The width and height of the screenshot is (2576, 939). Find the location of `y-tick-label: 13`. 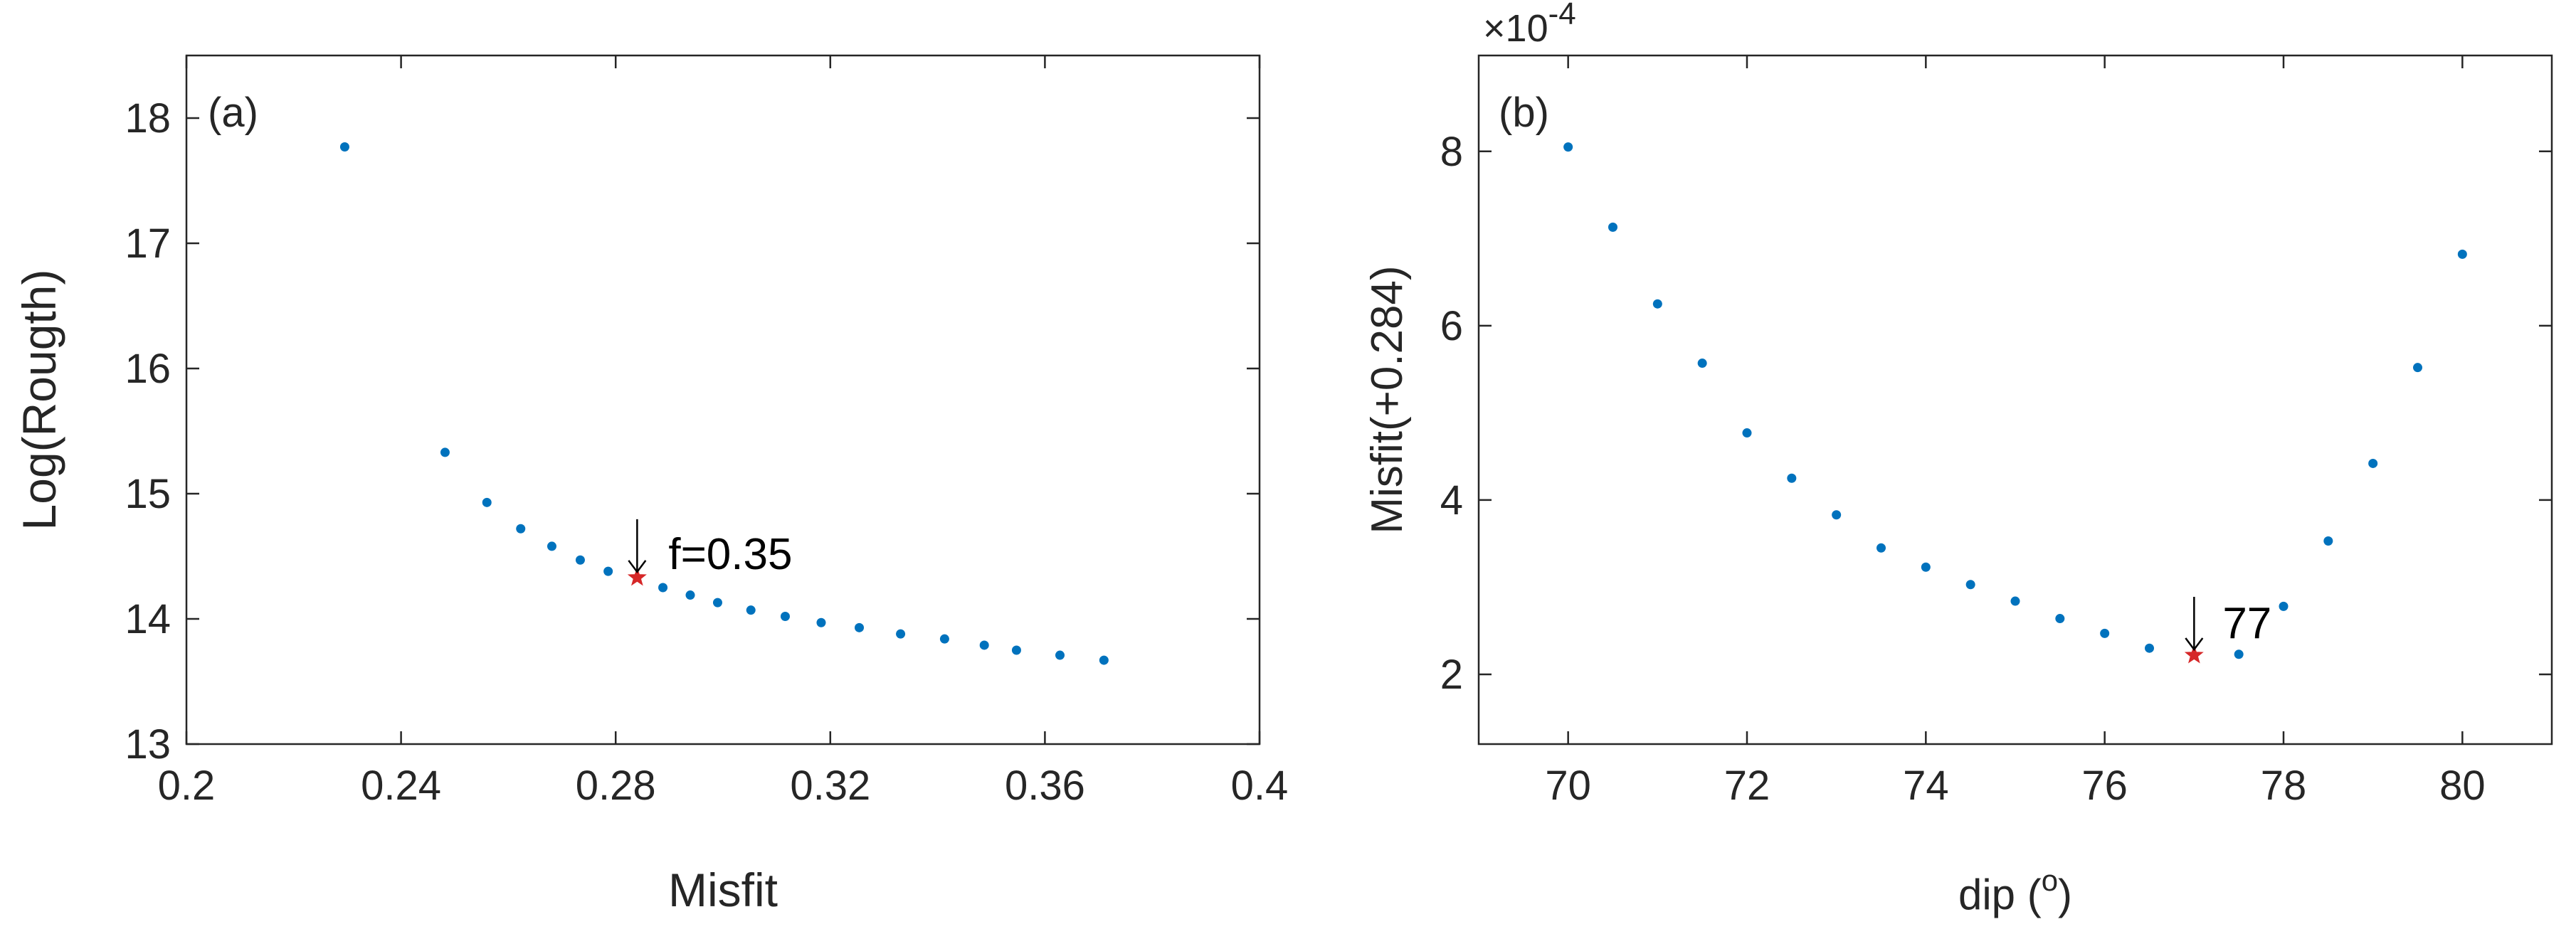

y-tick-label: 13 is located at coordinates (148, 744).